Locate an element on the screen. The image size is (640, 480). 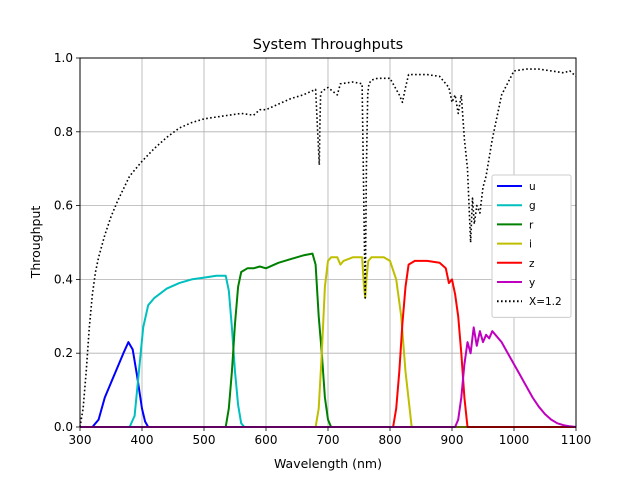
y-tick-label: 0.8 is located at coordinates (63, 132).